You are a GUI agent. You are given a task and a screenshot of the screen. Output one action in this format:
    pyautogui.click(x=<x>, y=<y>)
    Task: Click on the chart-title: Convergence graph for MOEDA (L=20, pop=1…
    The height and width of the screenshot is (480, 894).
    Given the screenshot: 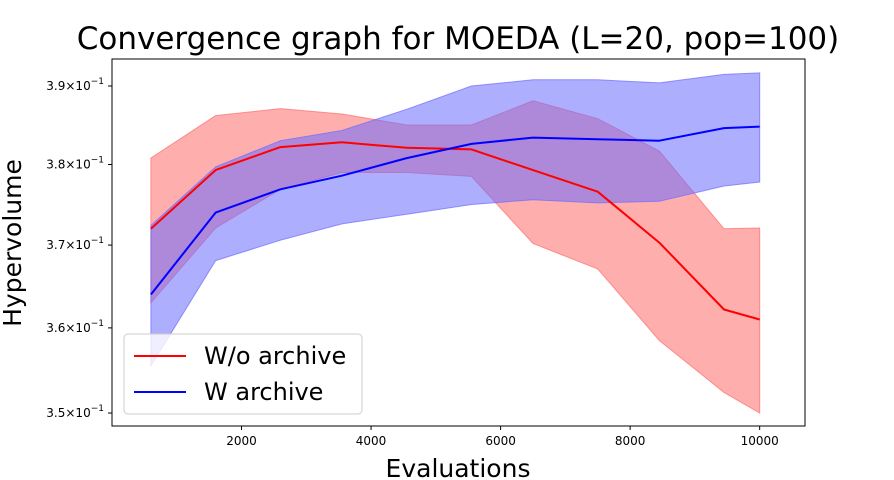 What is the action you would take?
    pyautogui.click(x=458, y=39)
    